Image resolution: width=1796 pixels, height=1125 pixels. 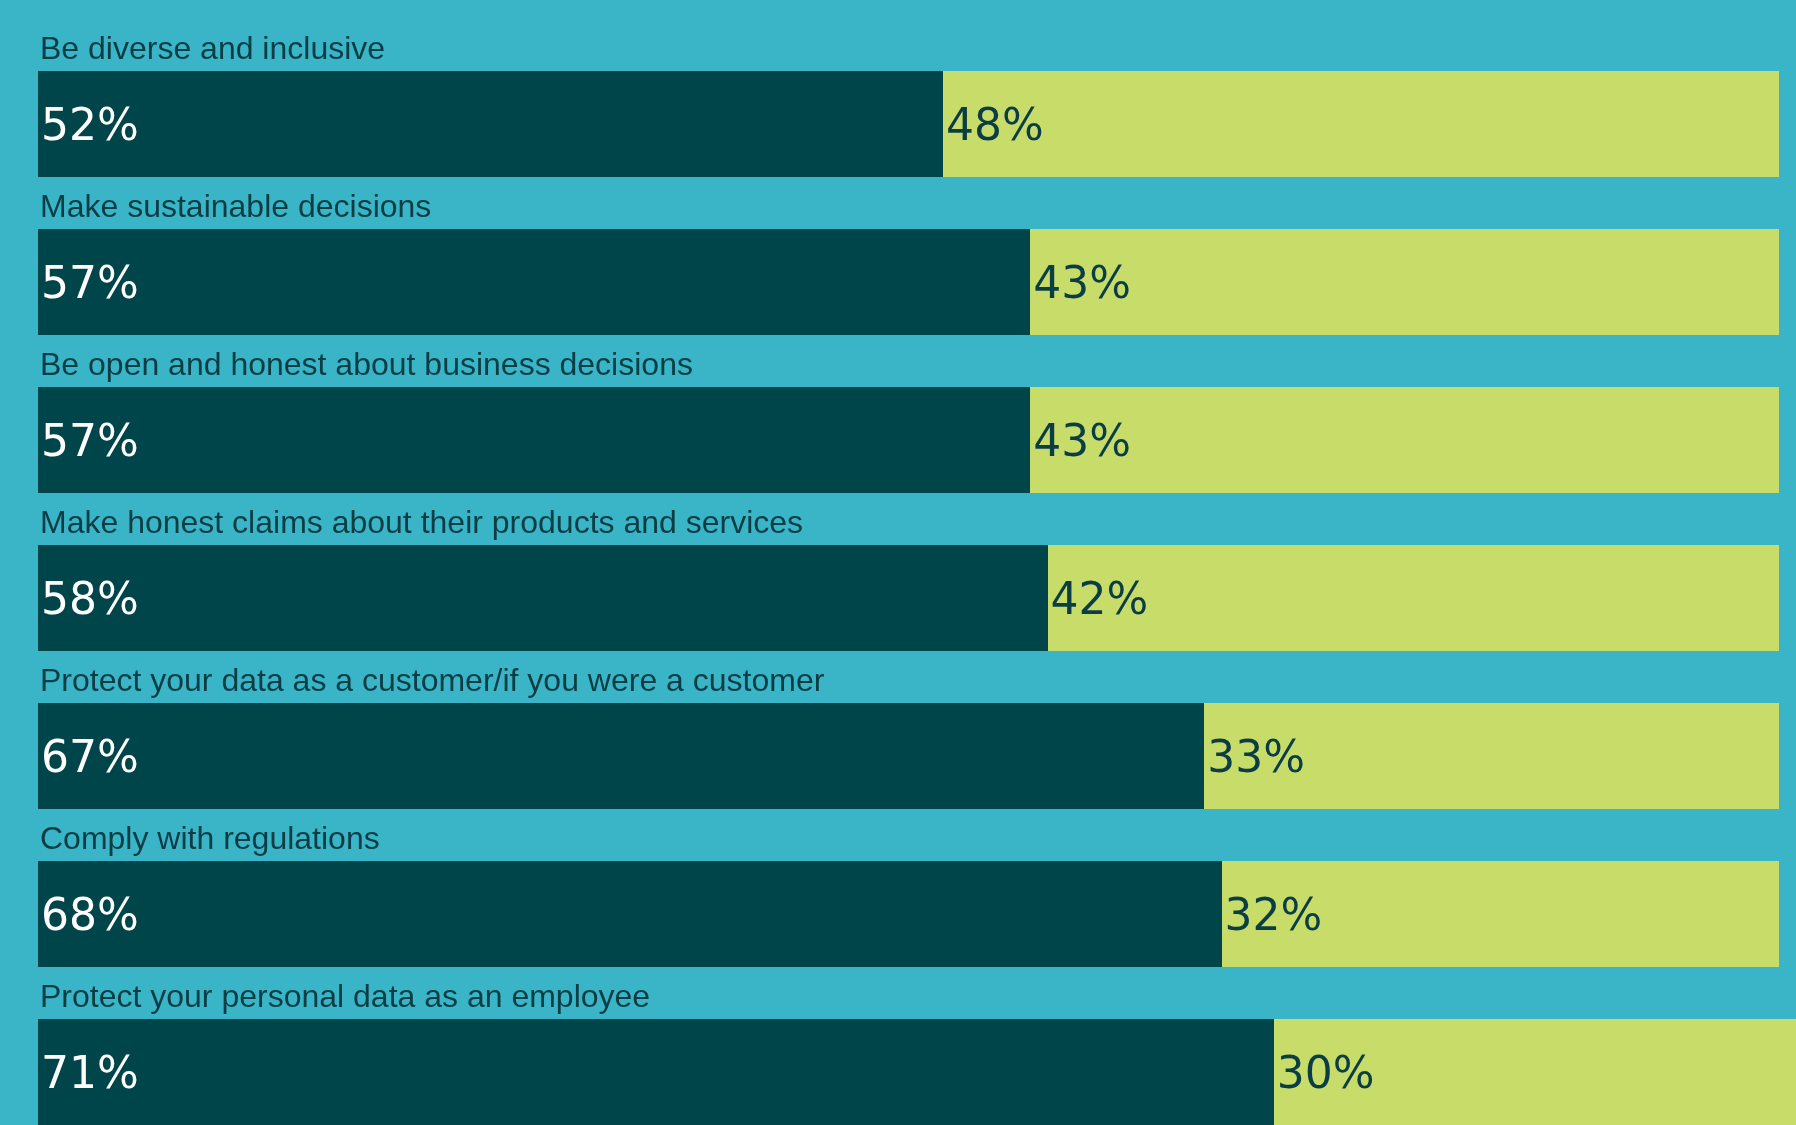 What do you see at coordinates (995, 124) in the screenshot?
I see `data-label: 48%` at bounding box center [995, 124].